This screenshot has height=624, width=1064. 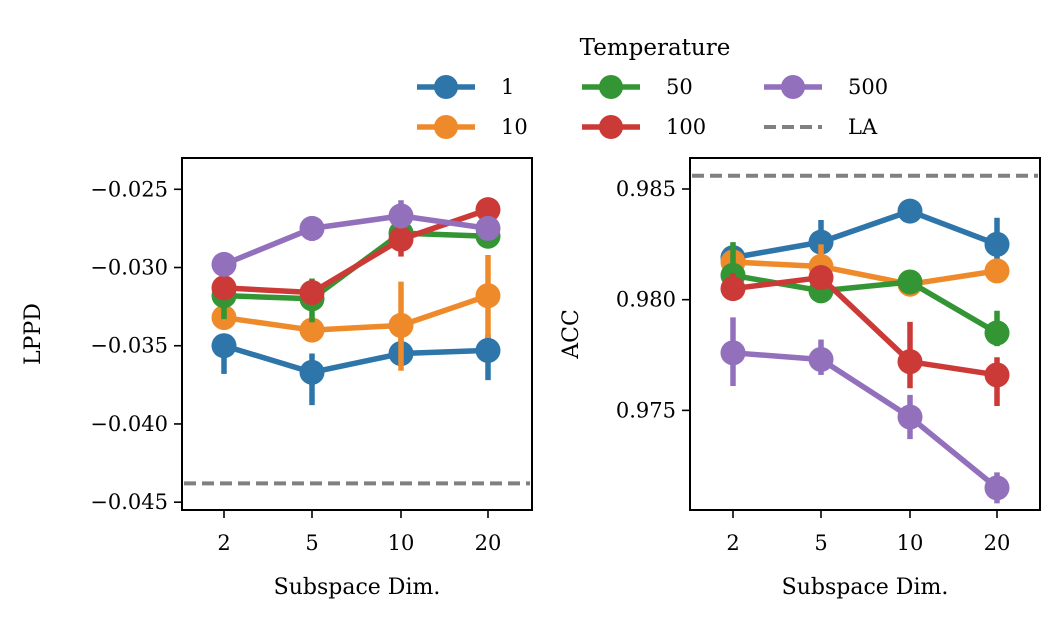 What do you see at coordinates (129, 424) in the screenshot?
I see `y-tick-label: −0.040` at bounding box center [129, 424].